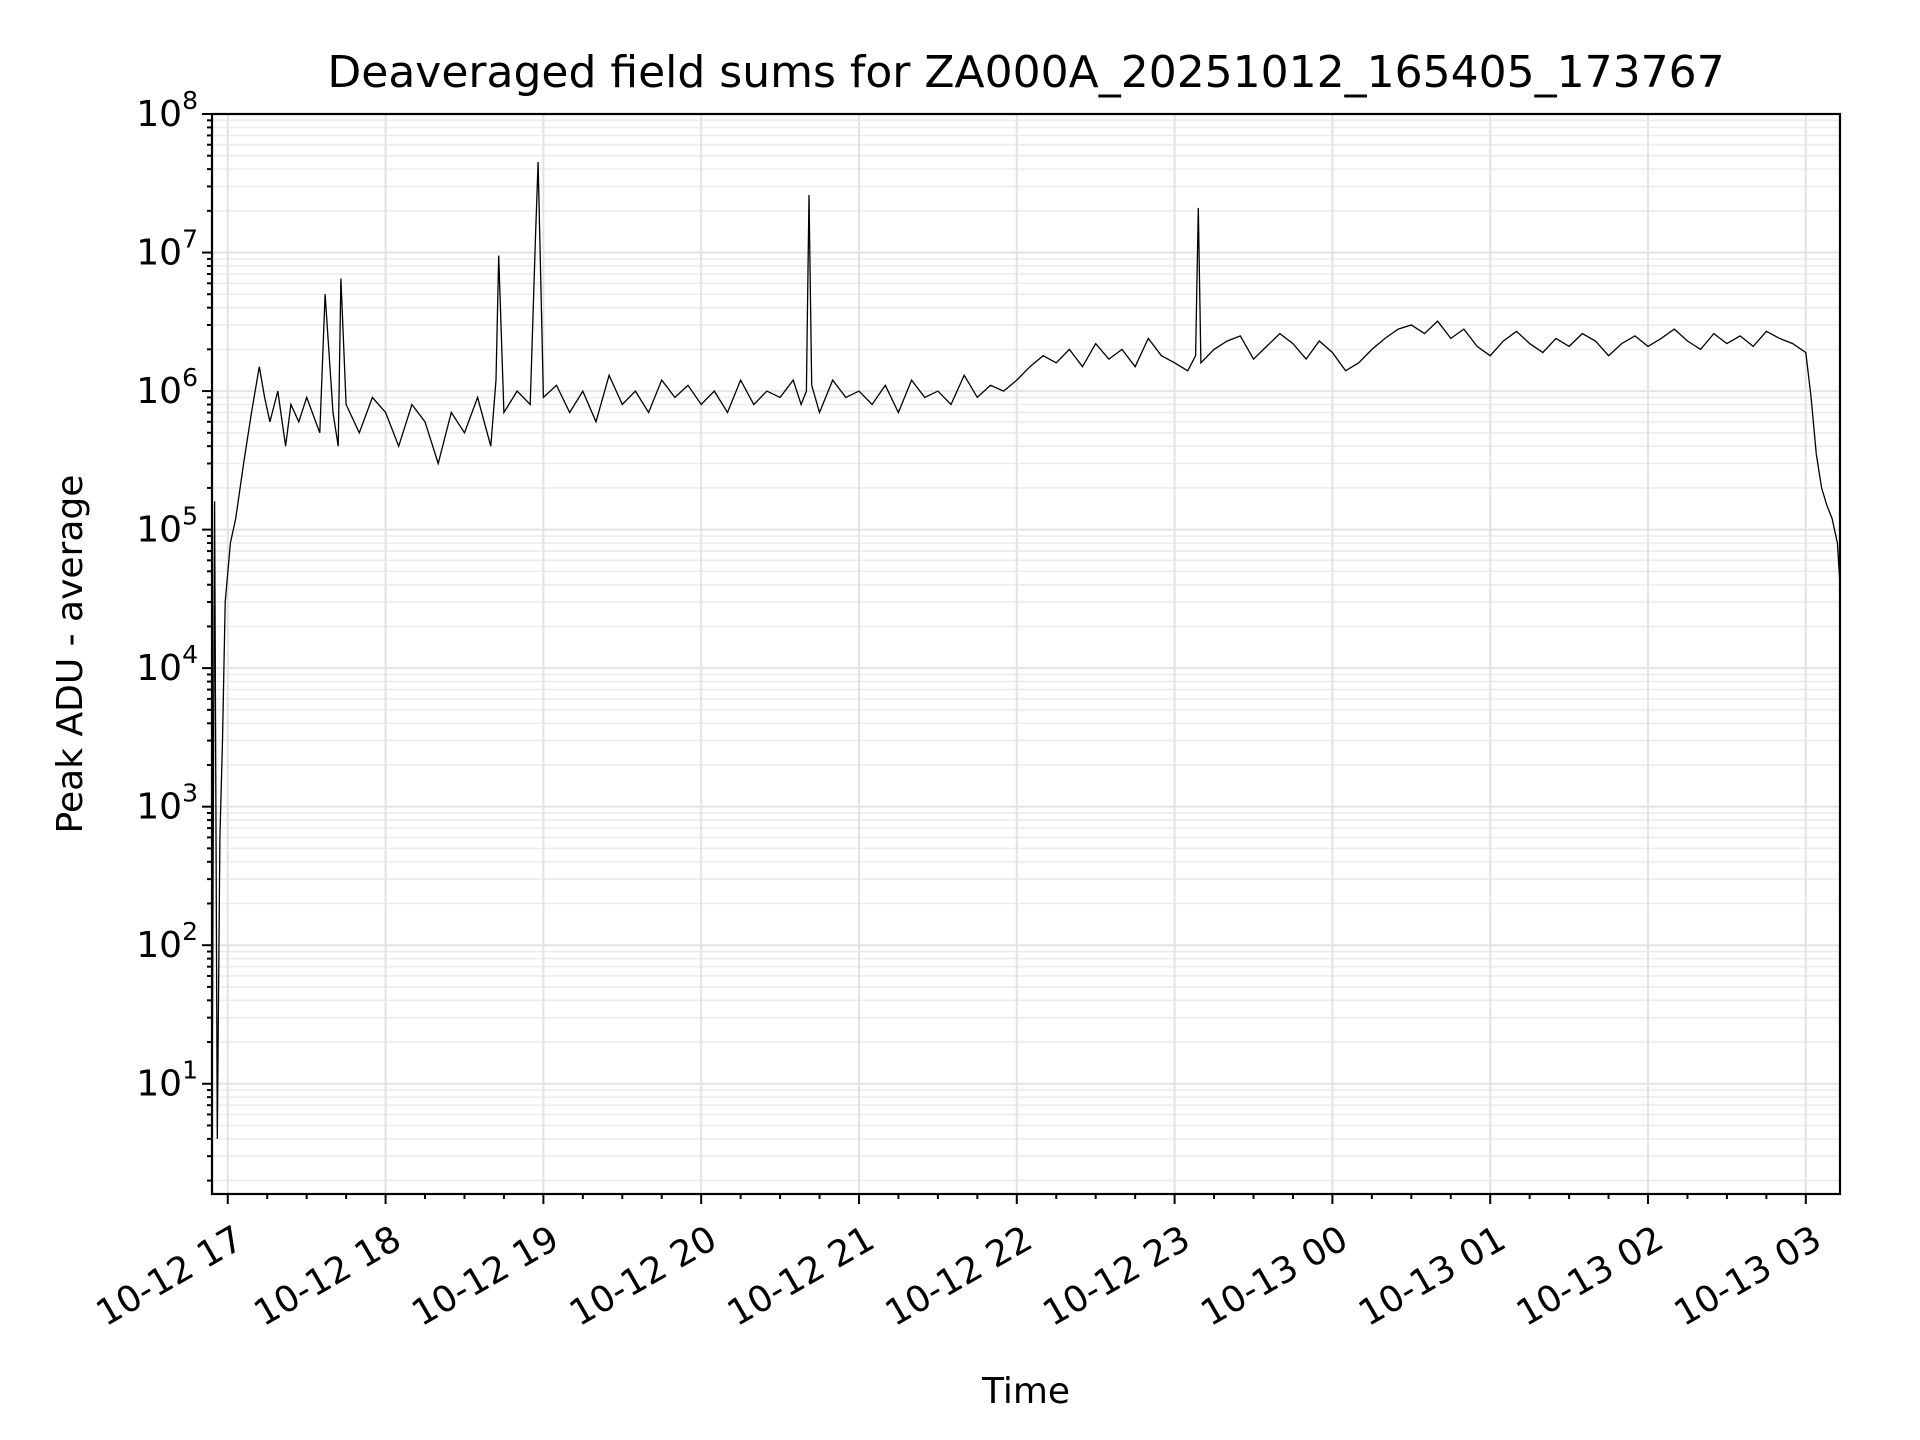  What do you see at coordinates (190, 793) in the screenshot?
I see `y-tick-label-exponent: 3` at bounding box center [190, 793].